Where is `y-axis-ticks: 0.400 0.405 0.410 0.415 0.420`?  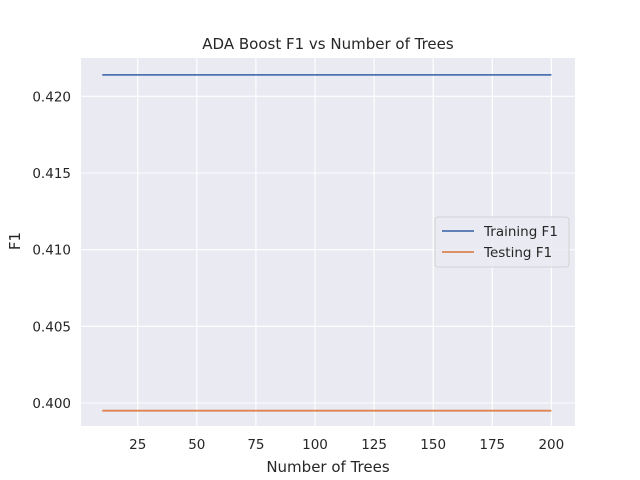 y-axis-ticks: 0.400 0.405 0.410 0.415 0.420 is located at coordinates (51, 250).